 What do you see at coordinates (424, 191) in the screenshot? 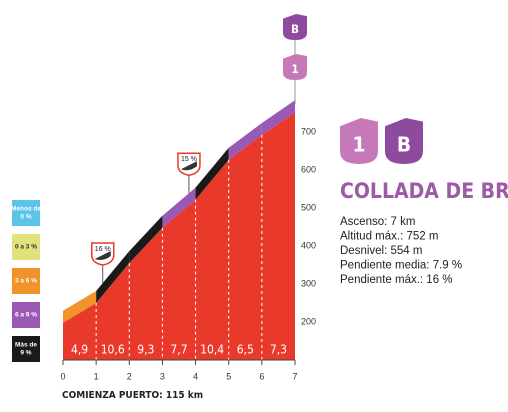
I see `climb-name: COLLADA DE BRENES` at bounding box center [424, 191].